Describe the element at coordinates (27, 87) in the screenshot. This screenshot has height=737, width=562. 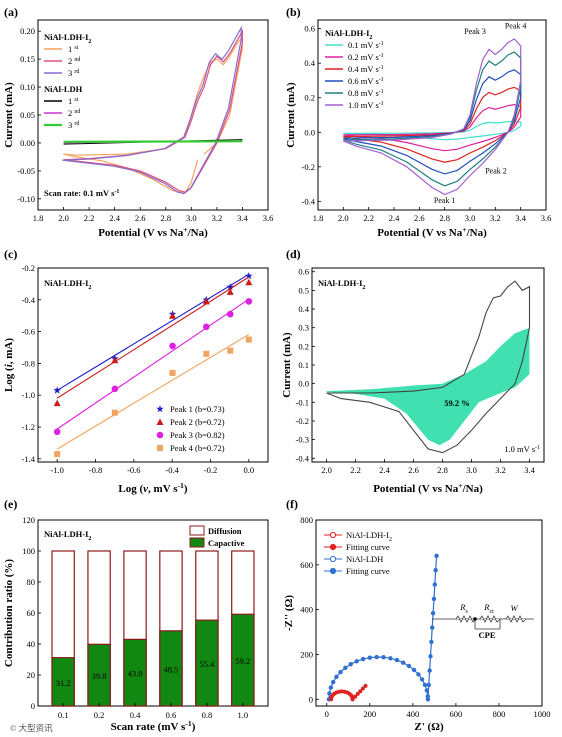
I see `panel-a-ytick-label: 0.10` at that location.